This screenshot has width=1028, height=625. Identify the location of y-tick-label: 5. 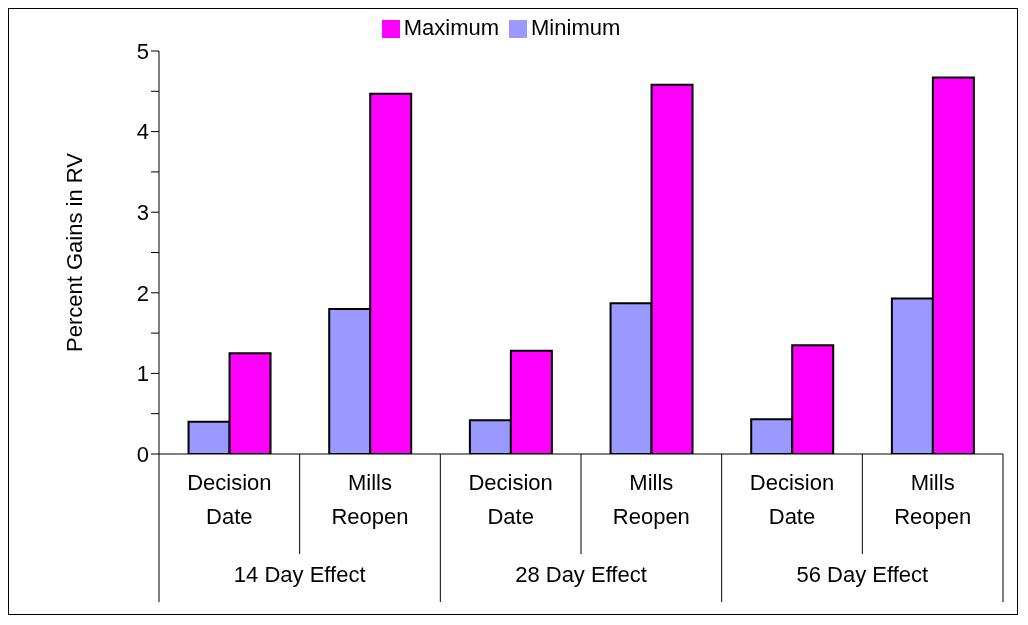
(142, 51).